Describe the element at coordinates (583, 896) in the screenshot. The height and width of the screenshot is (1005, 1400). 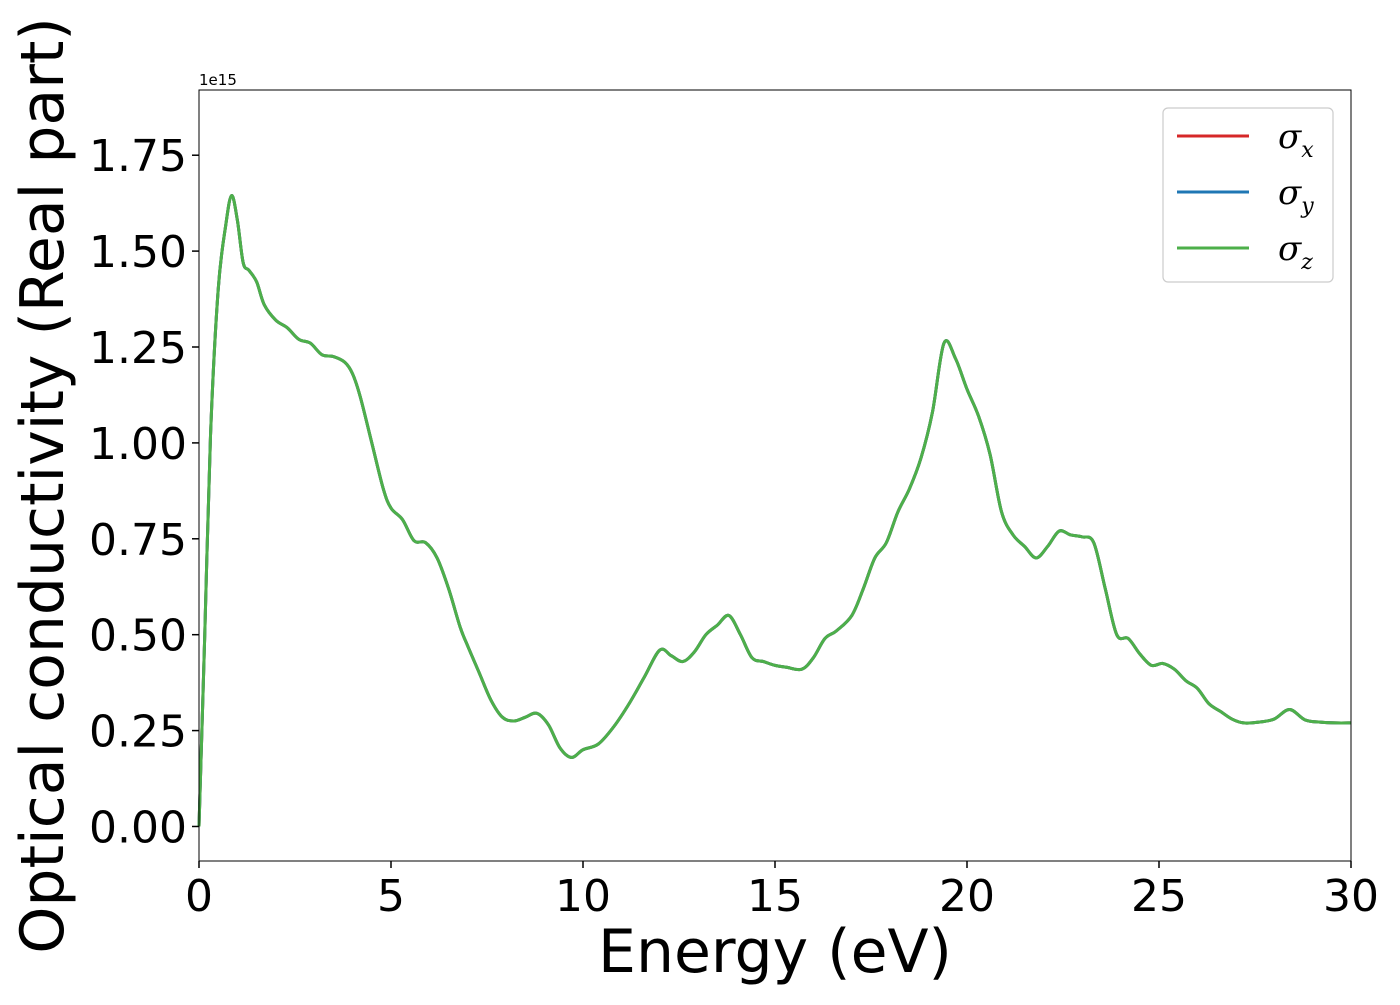
I see `x-tick-label: 10` at that location.